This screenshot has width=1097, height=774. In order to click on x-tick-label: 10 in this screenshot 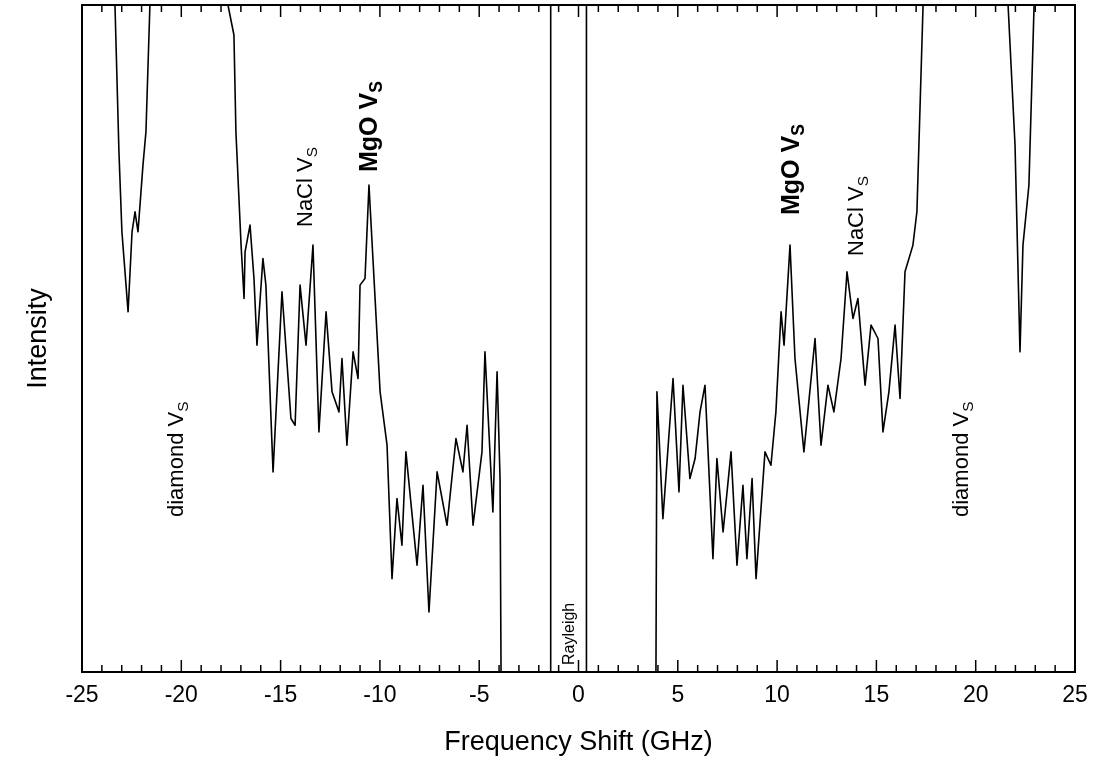, I will do `click(777, 694)`.